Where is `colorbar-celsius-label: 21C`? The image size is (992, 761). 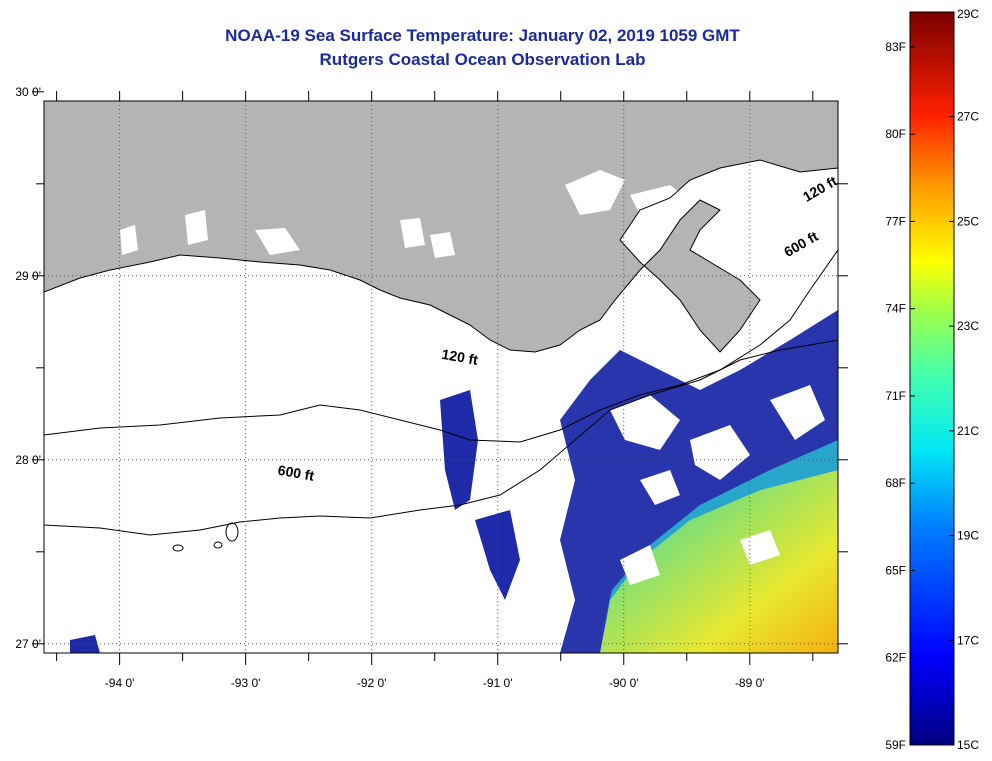
colorbar-celsius-label: 21C is located at coordinates (968, 431).